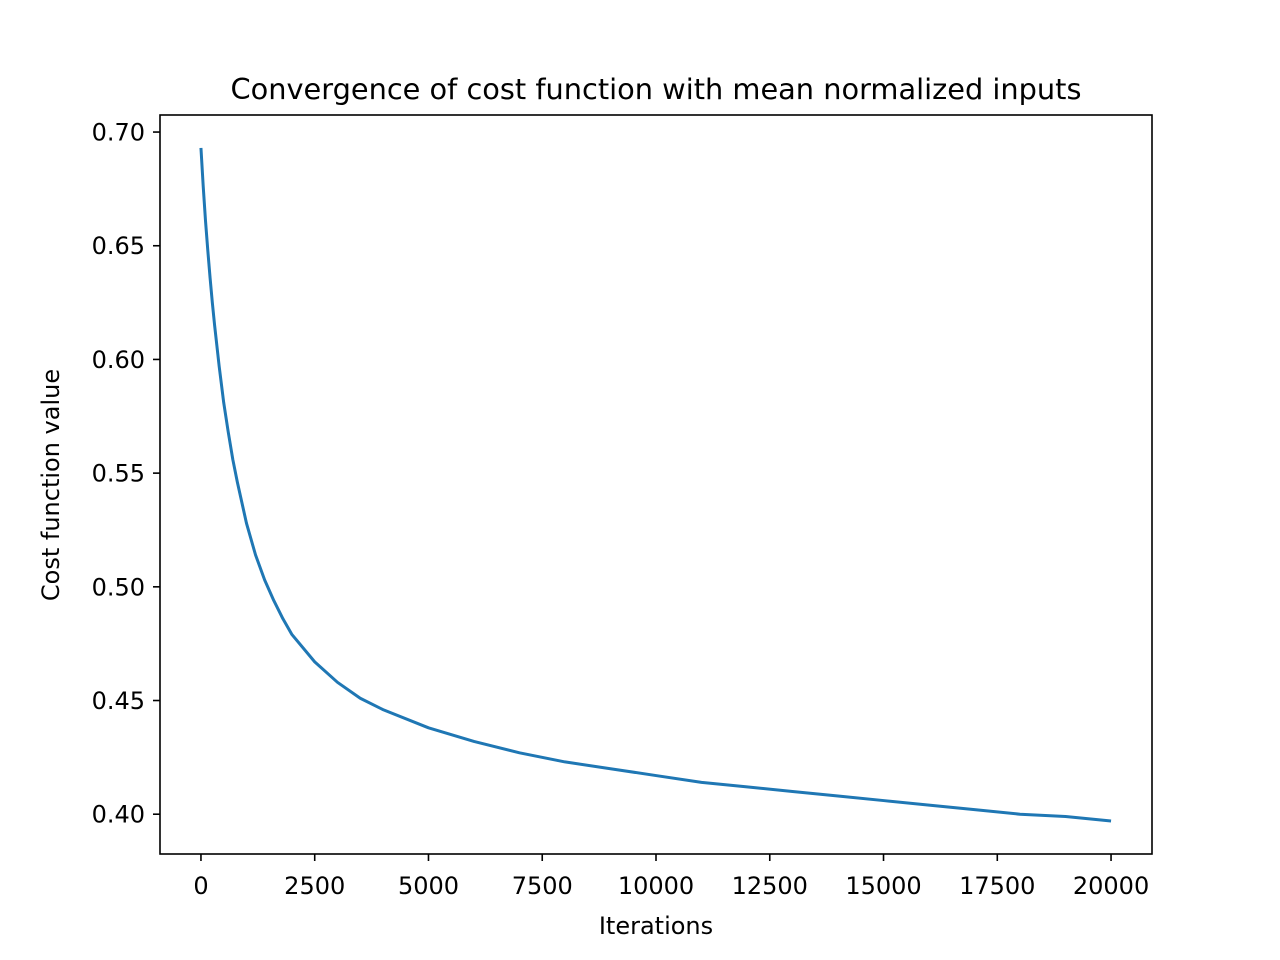 This screenshot has width=1280, height=960. I want to click on x-axis-ticks: 0 2500 5000 7500 10000 12500 15000 17500 20000, so click(671, 877).